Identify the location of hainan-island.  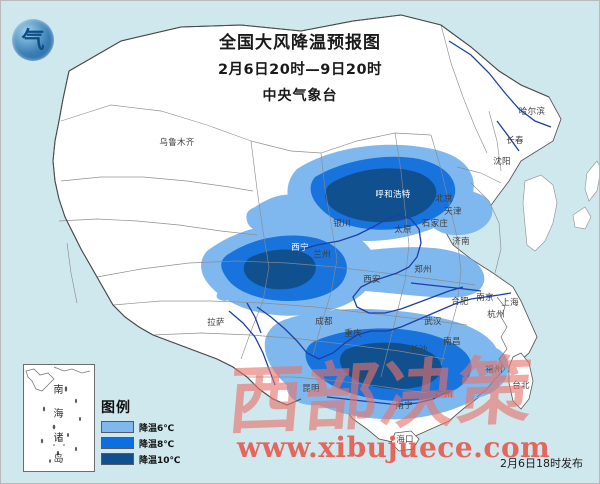
(405, 441).